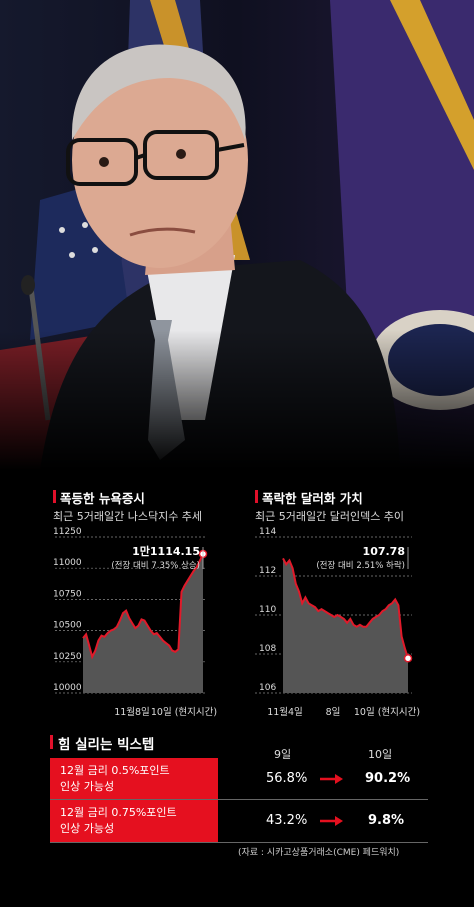  I want to click on y-tick-label: 110, so click(267, 610).